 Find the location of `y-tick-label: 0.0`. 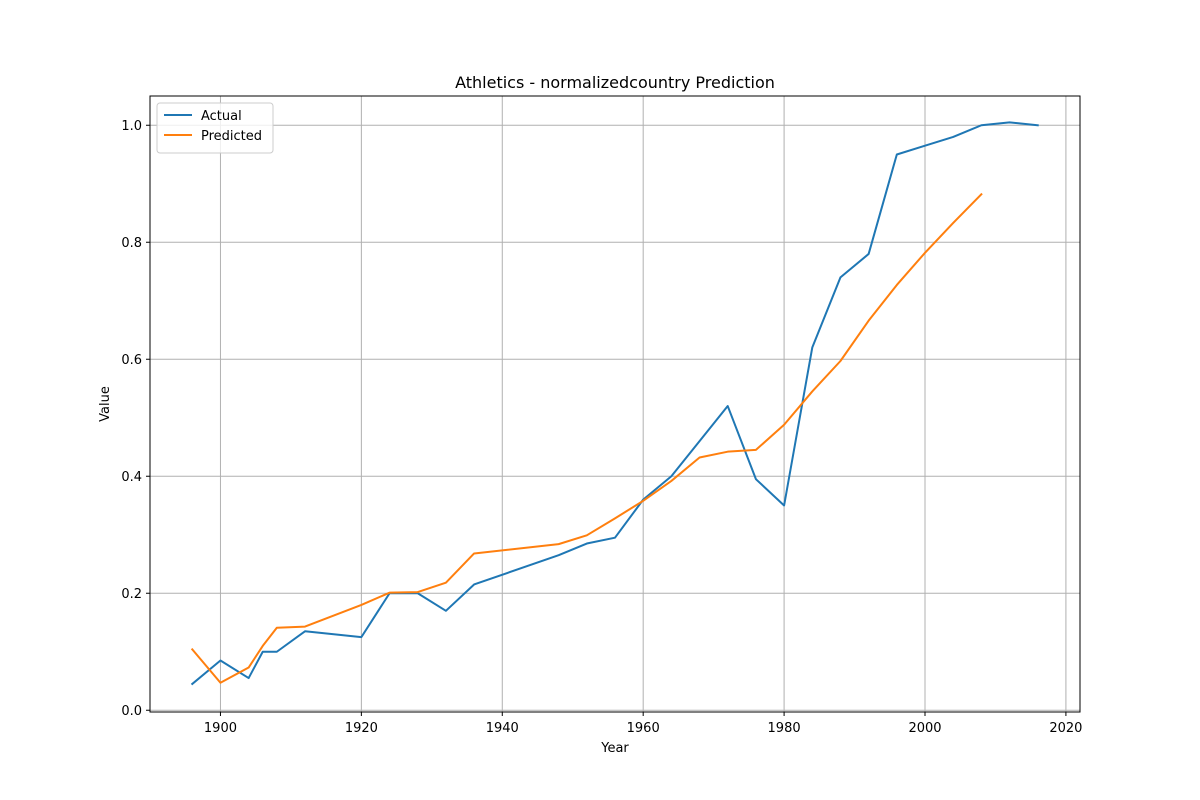

y-tick-label: 0.0 is located at coordinates (131, 711).